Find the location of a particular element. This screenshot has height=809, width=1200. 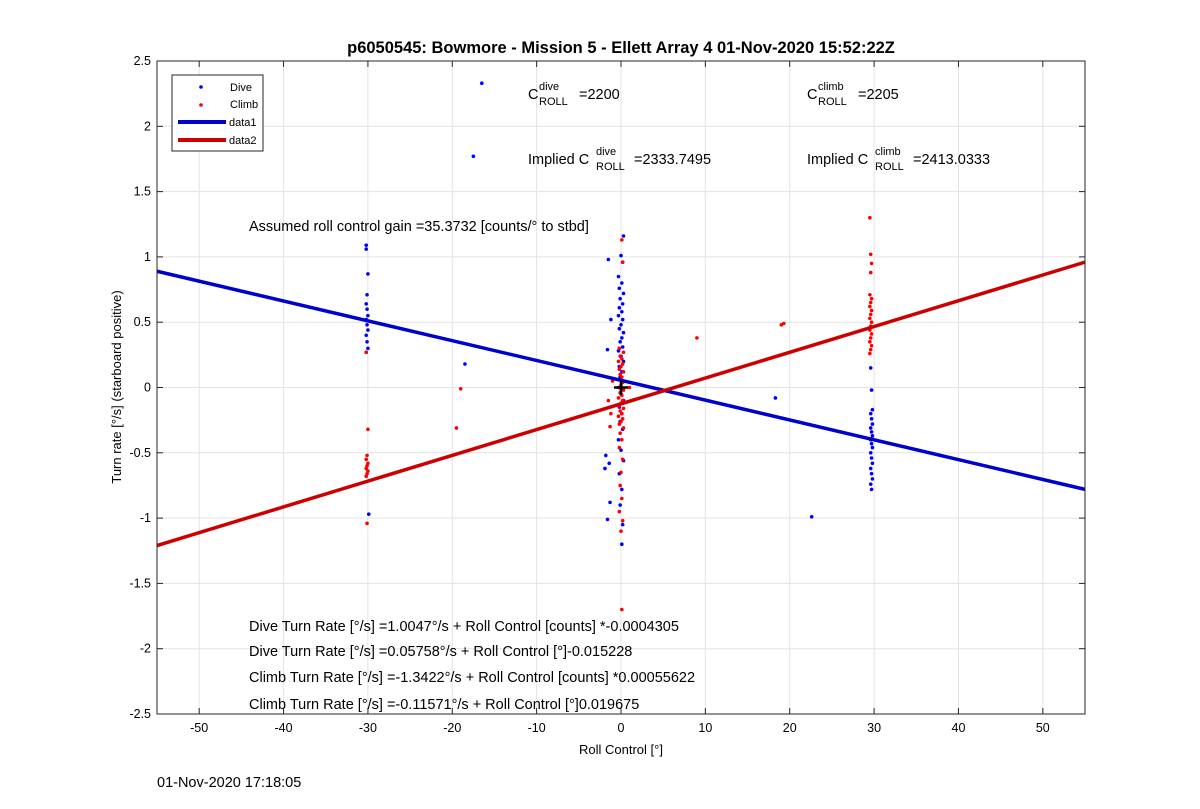

x-tick-label: -20 is located at coordinates (452, 728).